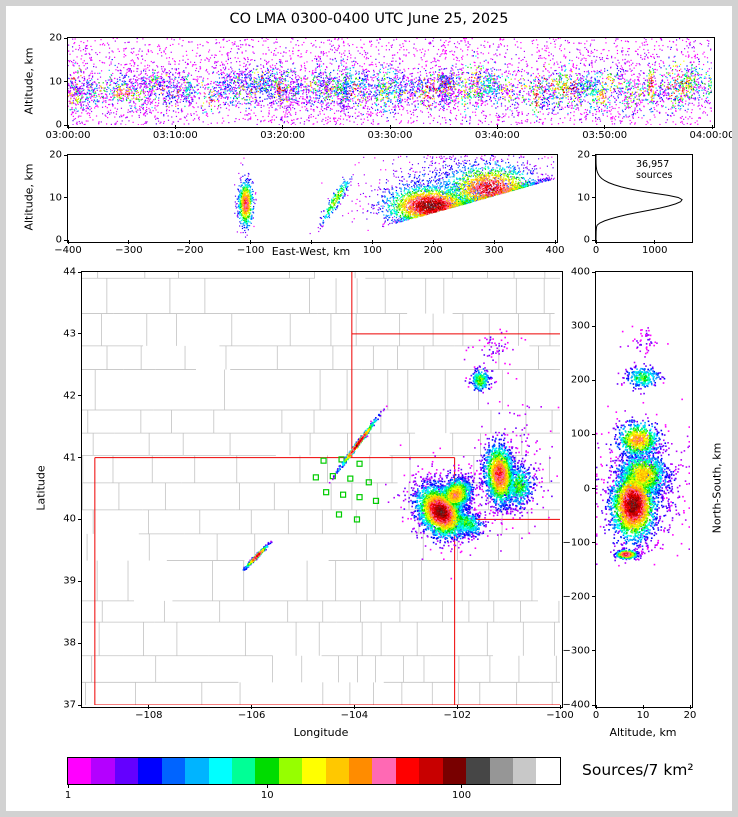  Describe the element at coordinates (69, 519) in the screenshot. I see `tick-label: 40` at that location.